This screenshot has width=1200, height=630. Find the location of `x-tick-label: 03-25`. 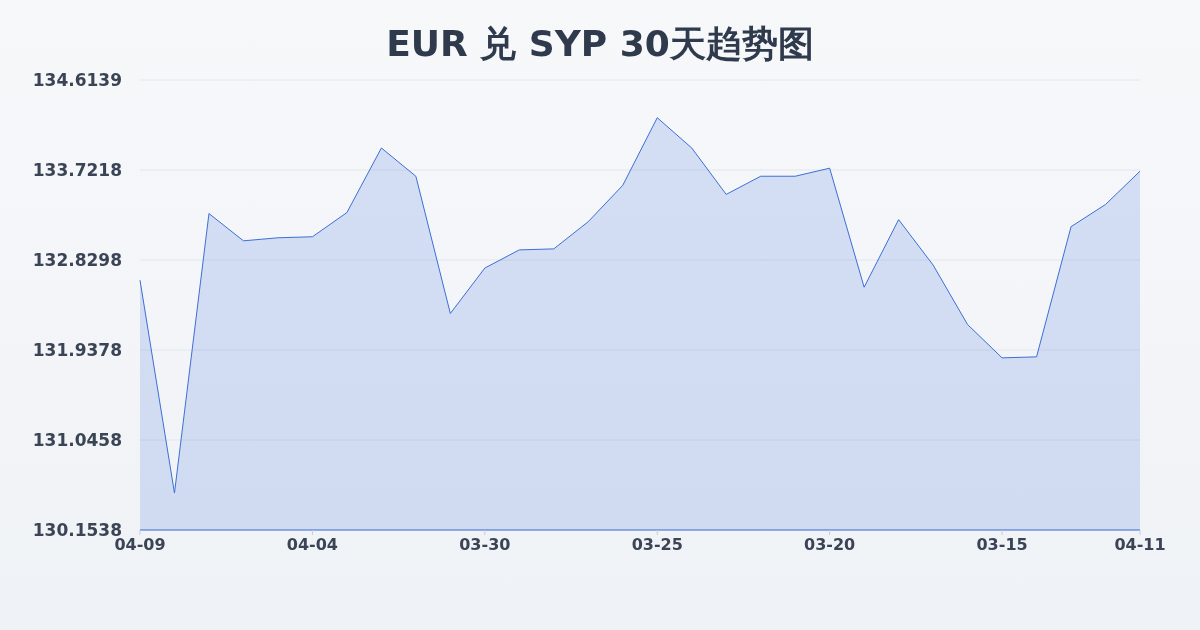

x-tick-label: 03-25 is located at coordinates (657, 545).